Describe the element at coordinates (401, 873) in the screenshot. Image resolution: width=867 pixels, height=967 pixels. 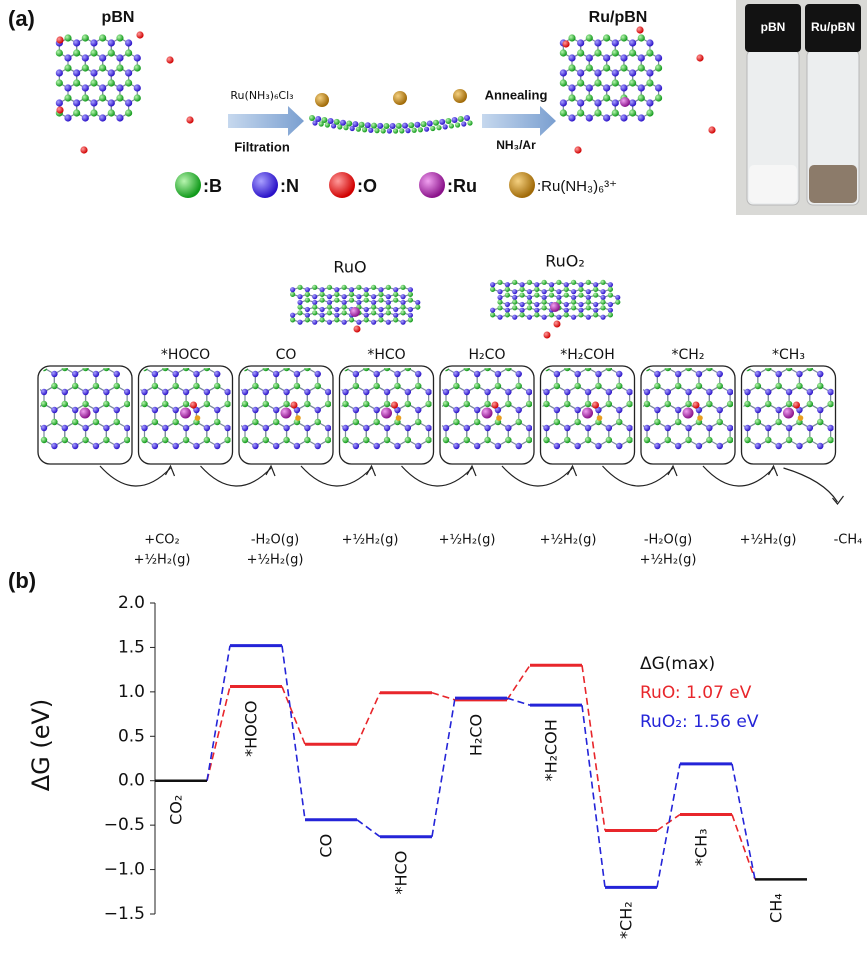
I see `category-label: *HCO` at that location.